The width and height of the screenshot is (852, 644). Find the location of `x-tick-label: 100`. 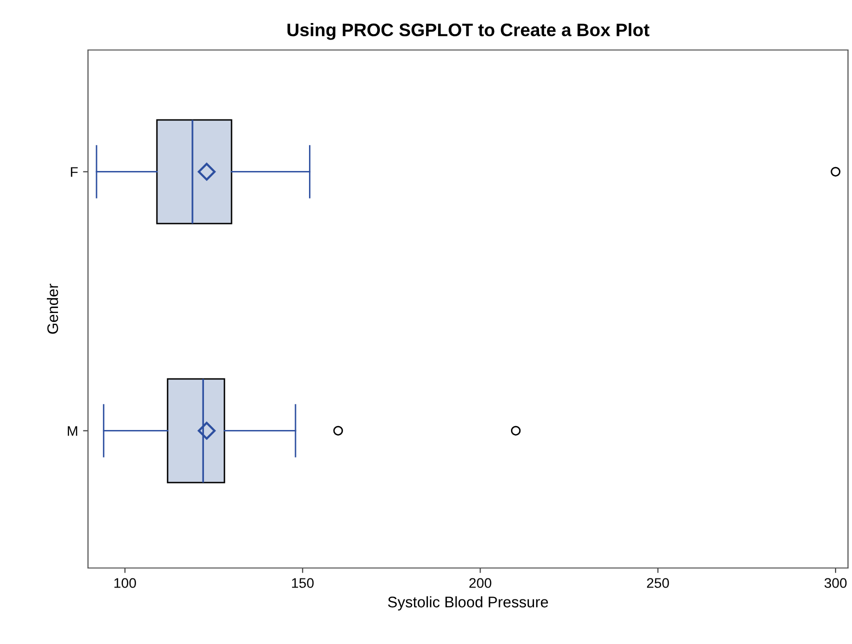

x-tick-label: 100 is located at coordinates (125, 583).